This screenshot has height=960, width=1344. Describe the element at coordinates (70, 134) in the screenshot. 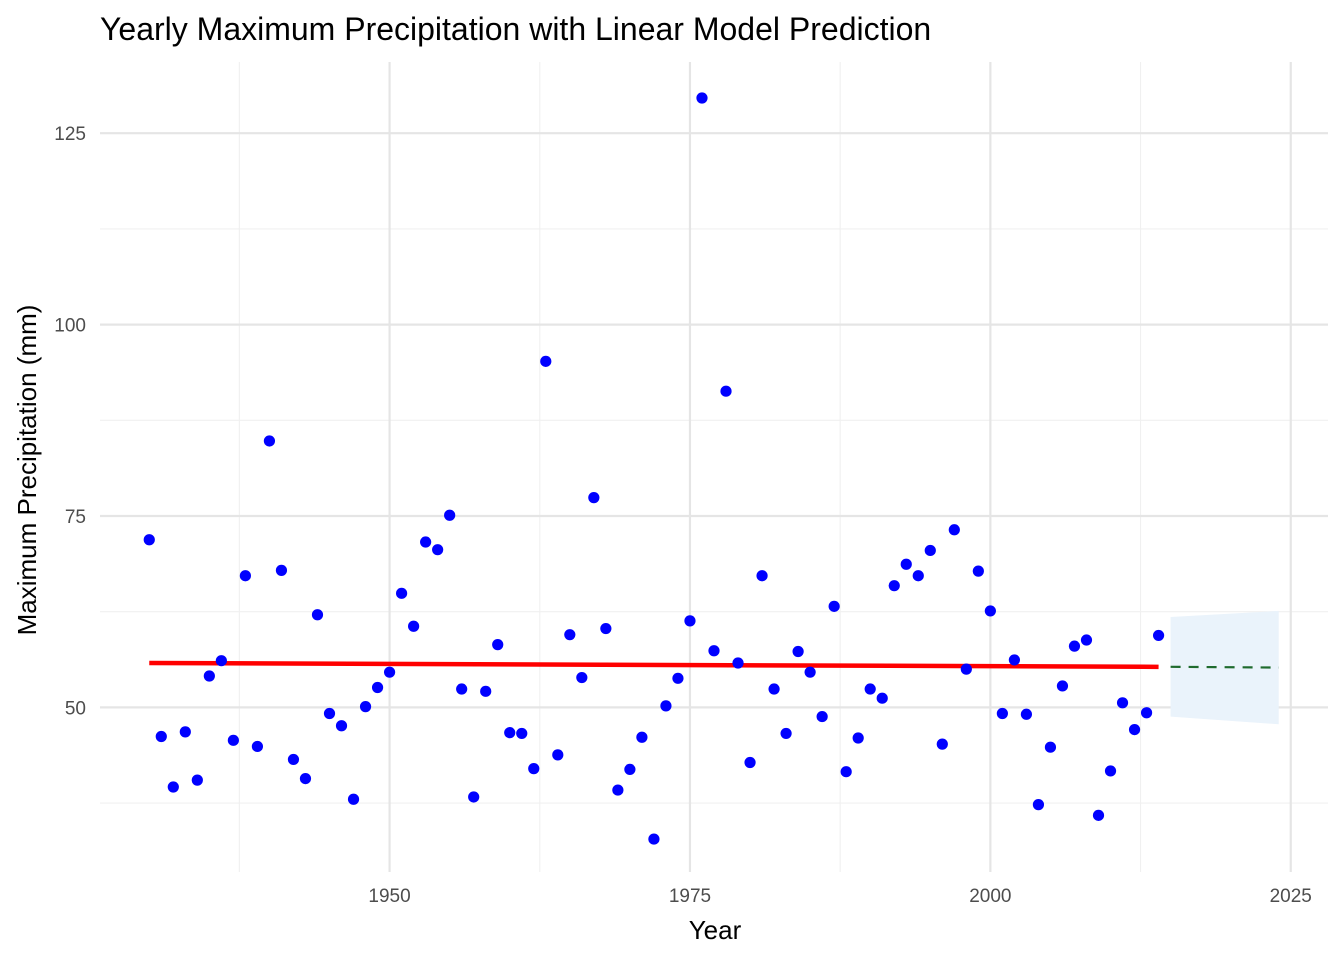

I see `y-tick-label: 125` at that location.